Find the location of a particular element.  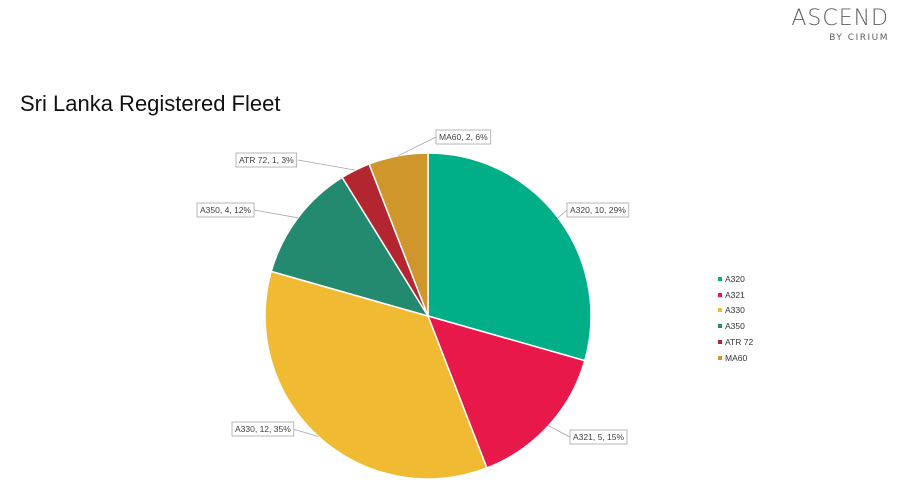

legend-item-a321: A321 is located at coordinates (735, 295).